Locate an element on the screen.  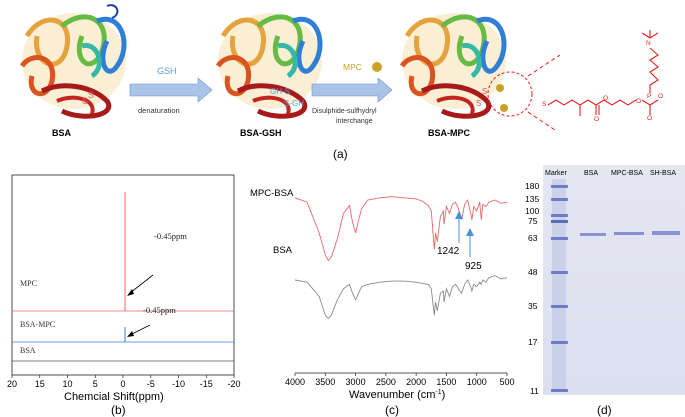
ftir-x-tick-label: 1000 is located at coordinates (477, 382).